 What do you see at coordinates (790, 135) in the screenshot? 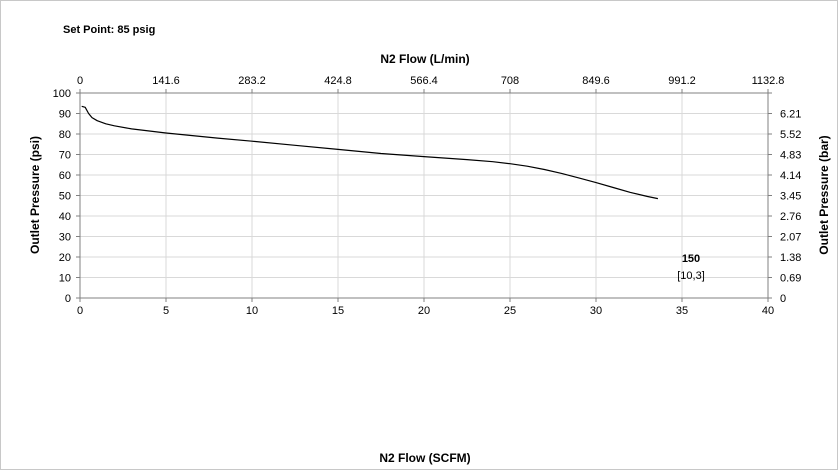
I see `y2-tick-label: 5.52` at bounding box center [790, 135].